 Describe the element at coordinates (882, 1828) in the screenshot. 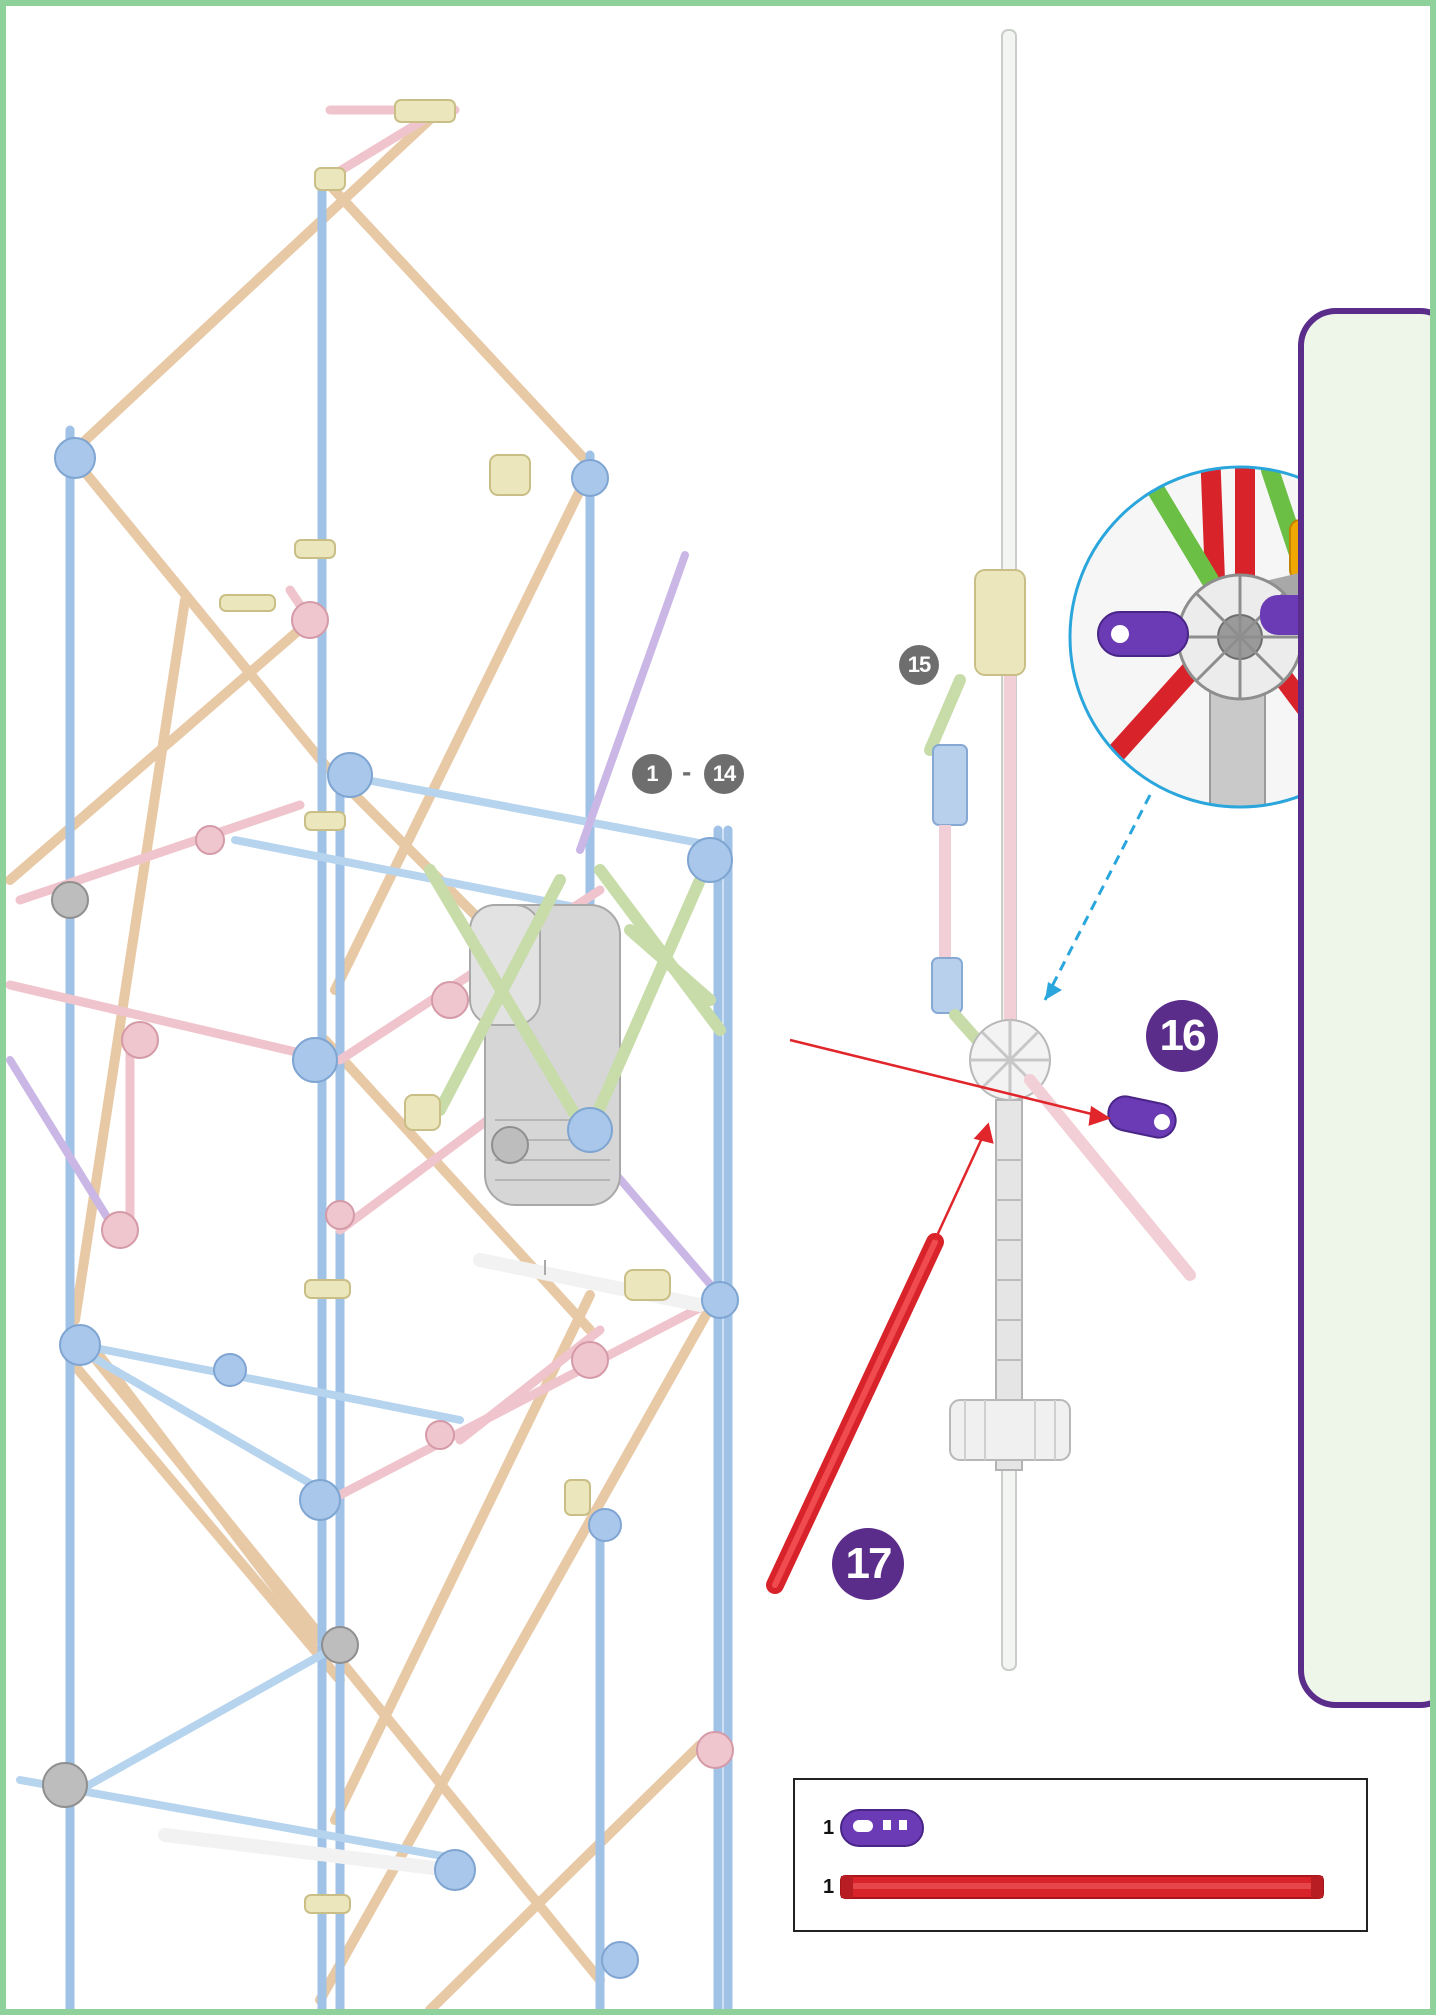

I see `purple-clip-icon` at that location.